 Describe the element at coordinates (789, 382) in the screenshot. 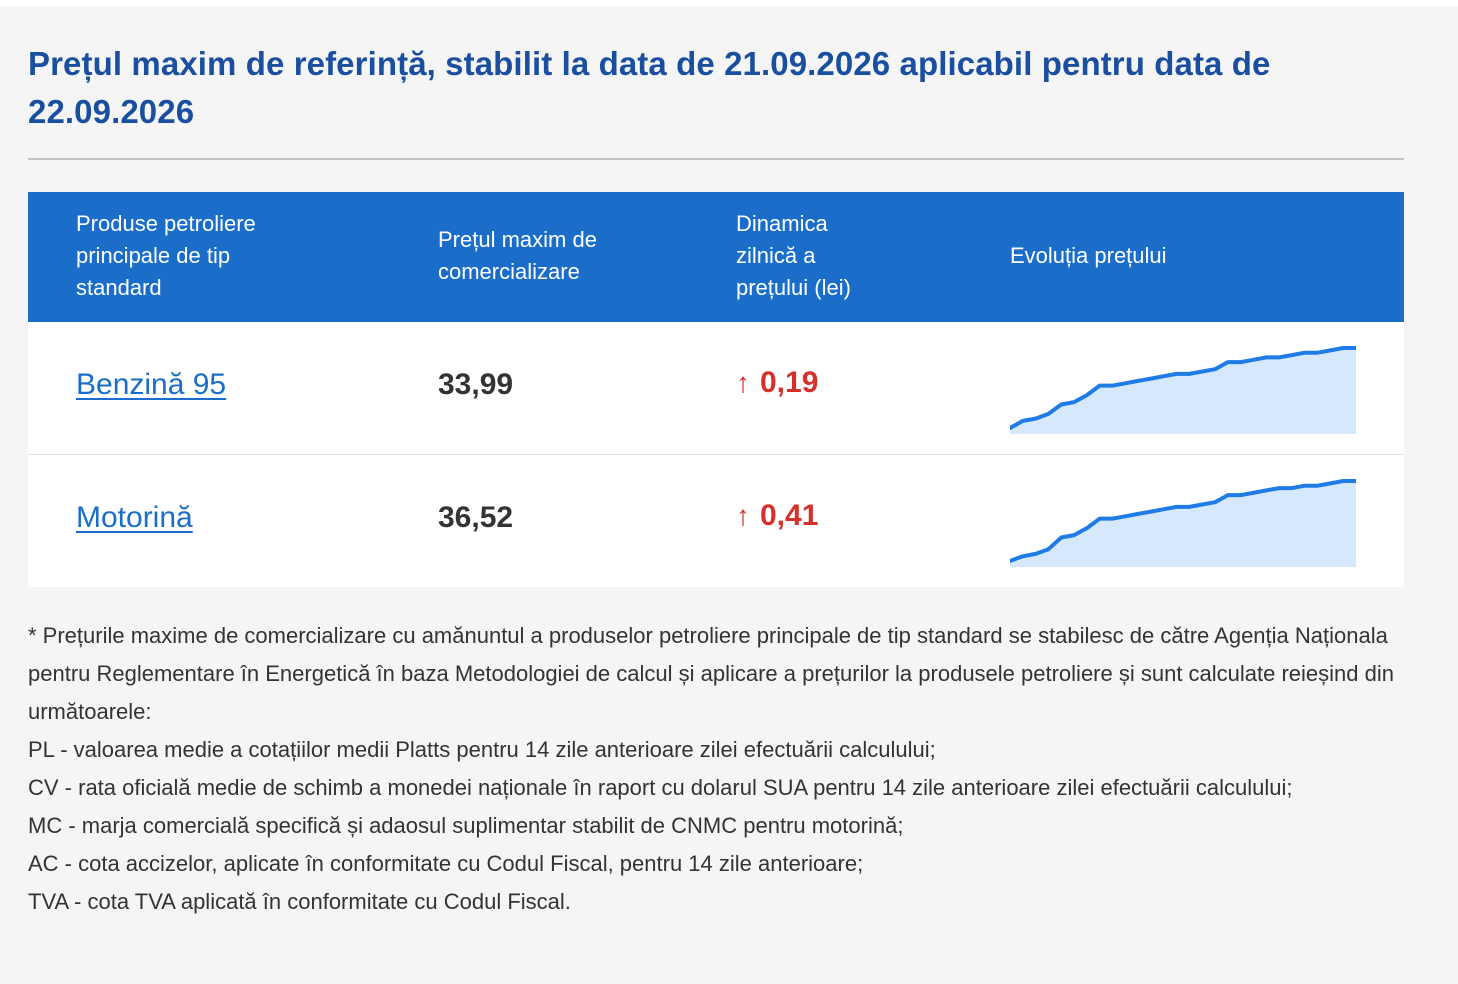

I see `daily-change-value: 0,19` at that location.